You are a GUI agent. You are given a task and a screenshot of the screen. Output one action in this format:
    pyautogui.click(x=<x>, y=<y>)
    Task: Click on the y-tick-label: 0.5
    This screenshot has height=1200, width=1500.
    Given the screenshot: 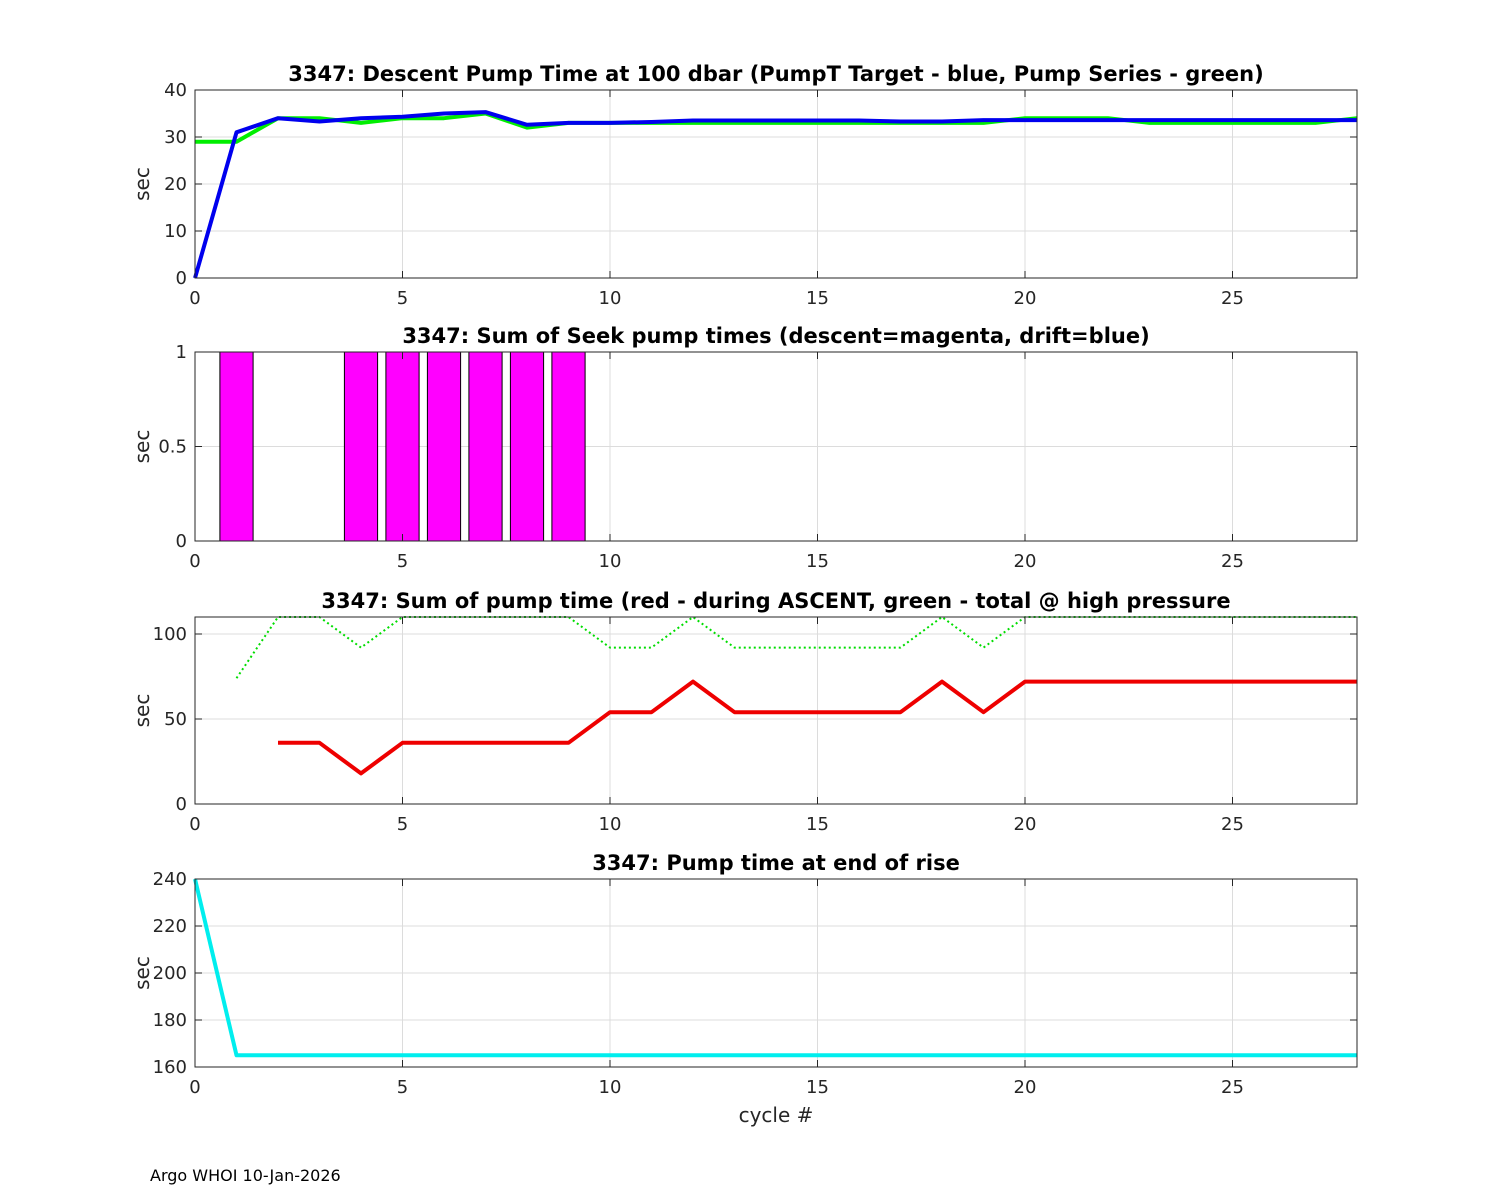 What is the action you would take?
    pyautogui.click(x=172, y=447)
    